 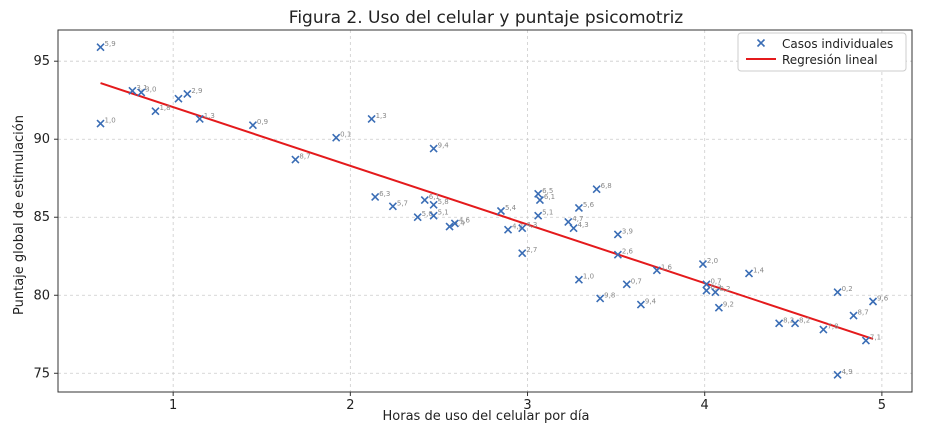 What do you see at coordinates (705, 405) in the screenshot?
I see `x-tick-label: 4` at bounding box center [705, 405].